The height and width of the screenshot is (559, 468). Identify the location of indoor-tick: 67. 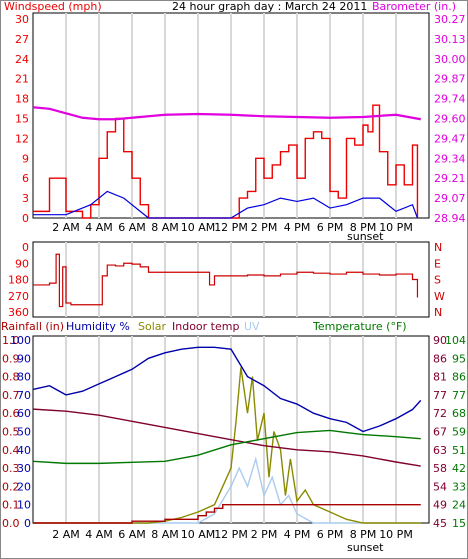
(440, 432).